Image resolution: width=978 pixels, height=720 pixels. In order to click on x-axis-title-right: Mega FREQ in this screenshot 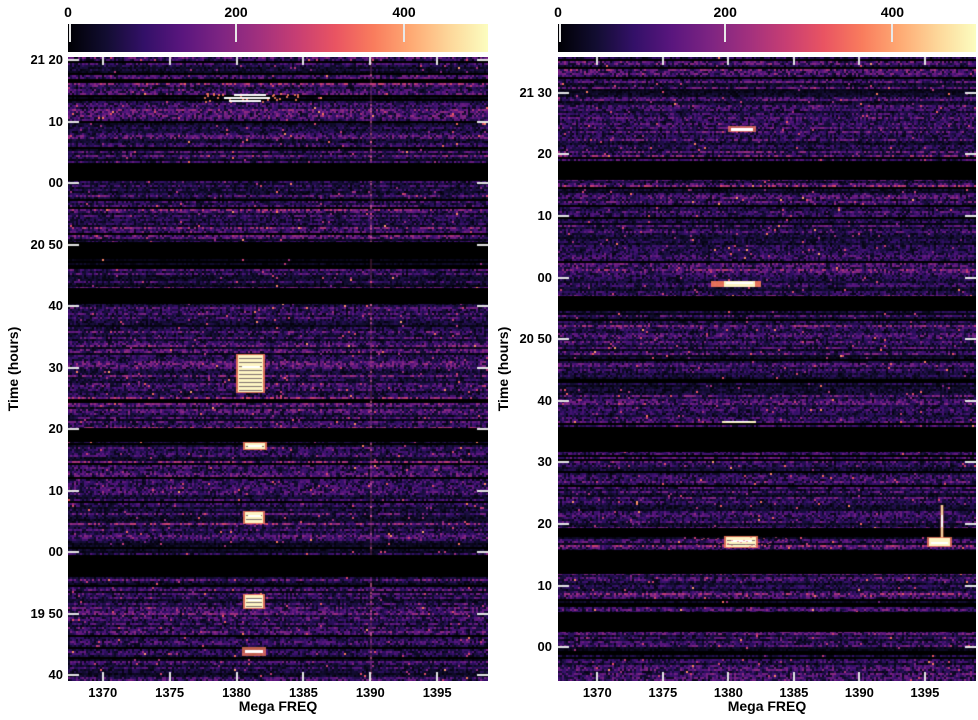, I will do `click(767, 706)`.